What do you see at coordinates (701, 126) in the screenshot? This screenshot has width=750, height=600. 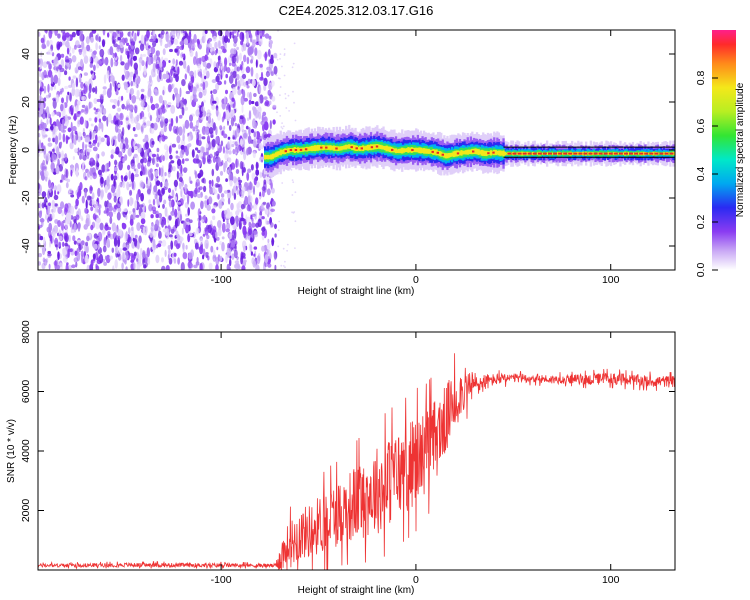 I see `colorbar-tick-label: 0.6` at bounding box center [701, 126].